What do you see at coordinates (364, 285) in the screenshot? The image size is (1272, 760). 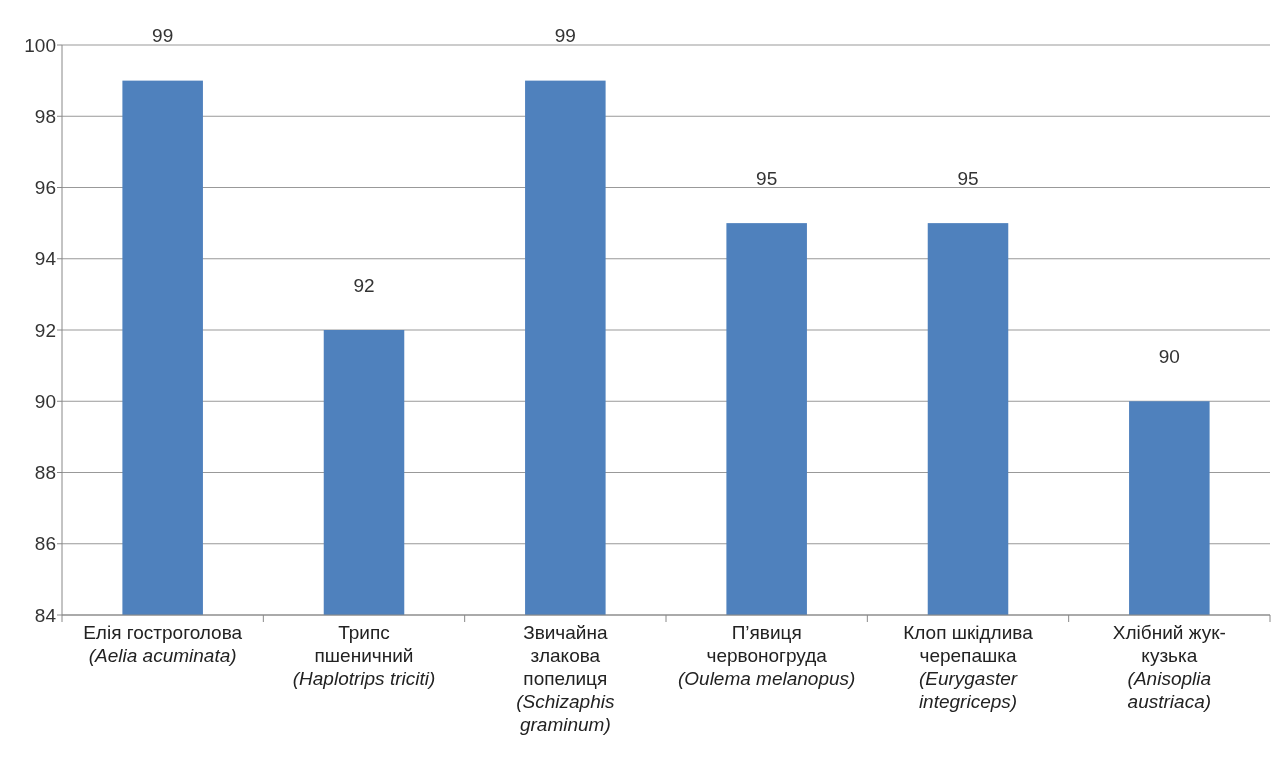 I see `data-label: 92` at bounding box center [364, 285].